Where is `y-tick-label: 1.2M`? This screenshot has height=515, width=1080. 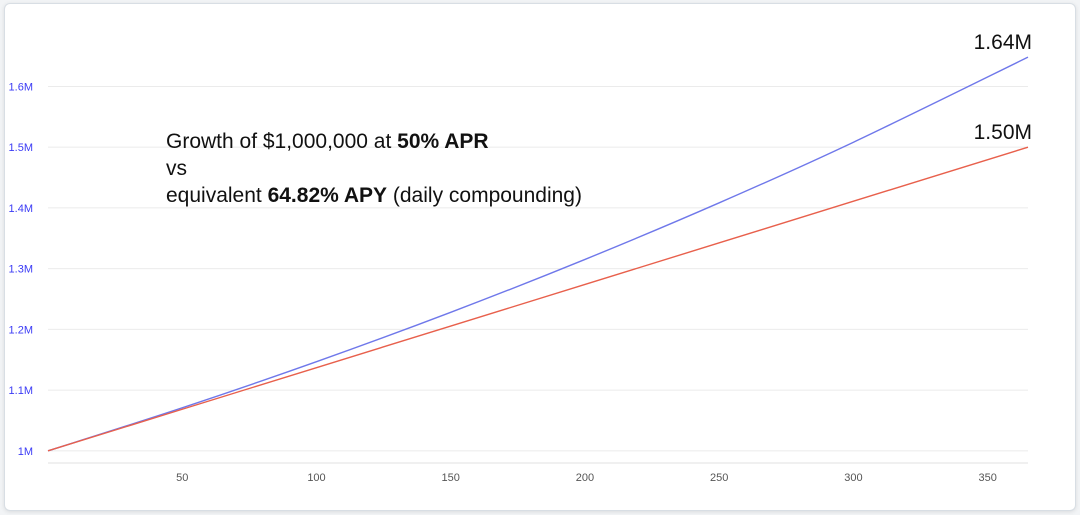 y-tick-label: 1.2M is located at coordinates (21, 330).